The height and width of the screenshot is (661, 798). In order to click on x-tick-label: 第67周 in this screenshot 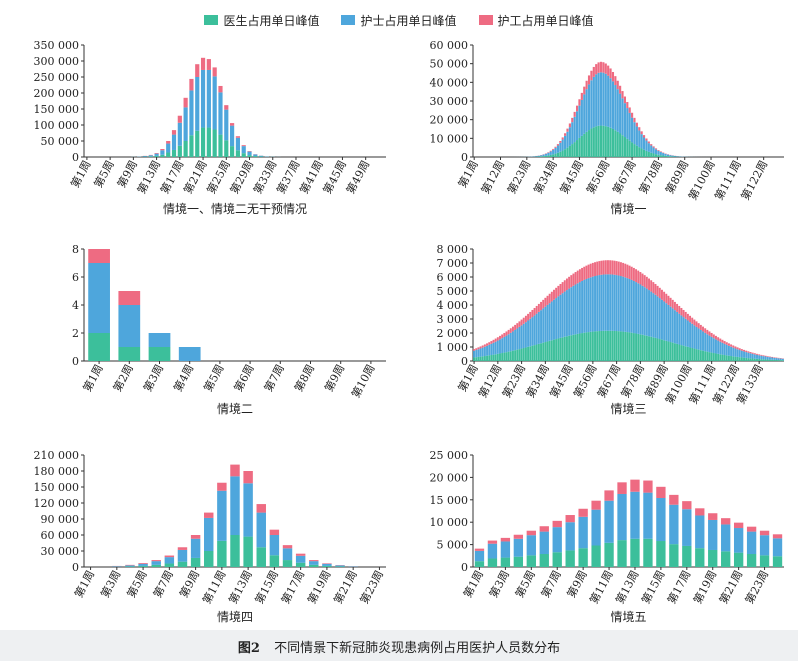, I will do `click(623, 177)`.